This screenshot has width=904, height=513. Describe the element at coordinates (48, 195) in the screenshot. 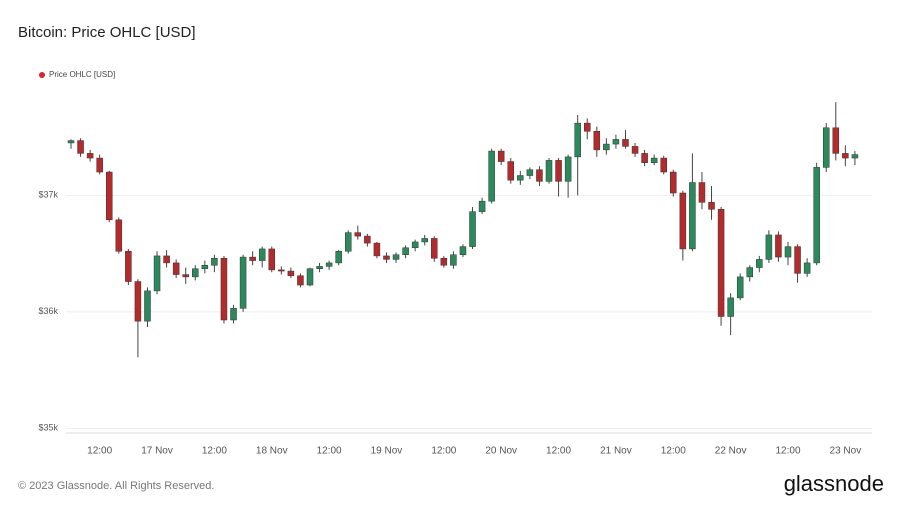

I see `y-tick-label: $37k` at that location.